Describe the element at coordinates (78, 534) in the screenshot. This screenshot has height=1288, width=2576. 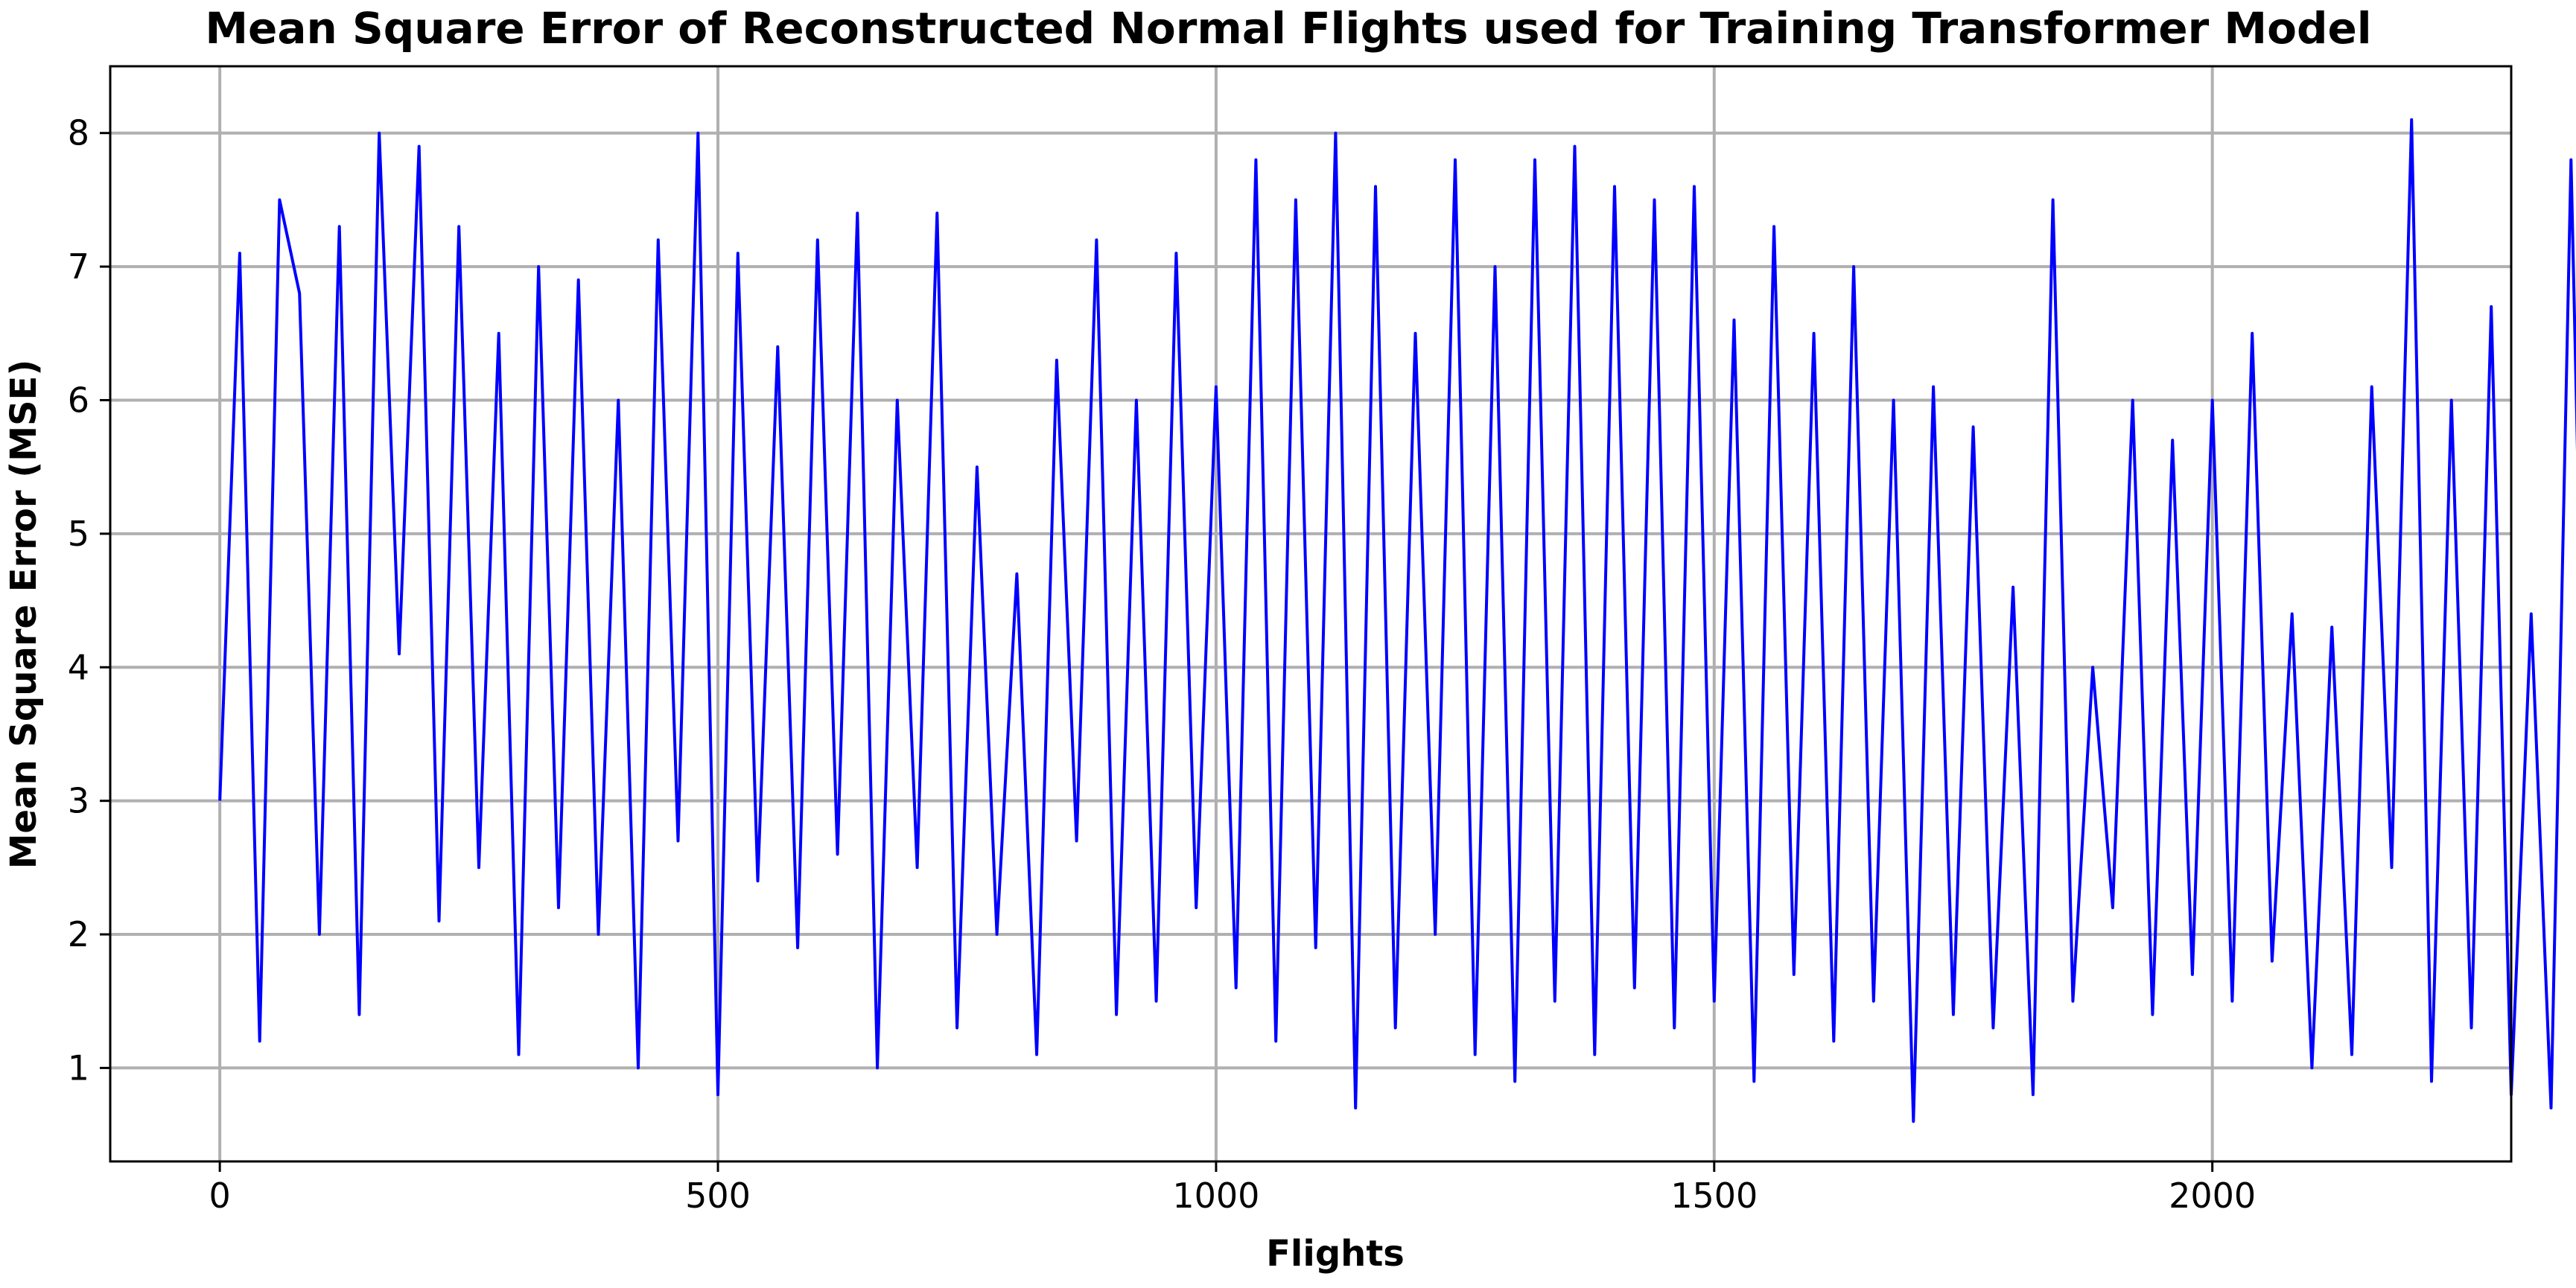
I see `y-tick-label: 5` at that location.